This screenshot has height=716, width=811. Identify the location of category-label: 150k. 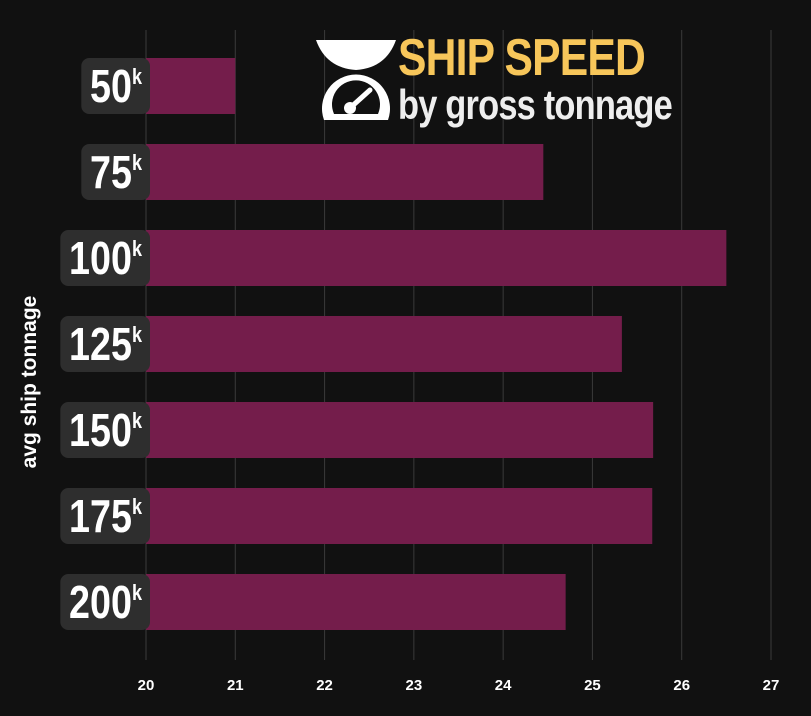
(105, 430).